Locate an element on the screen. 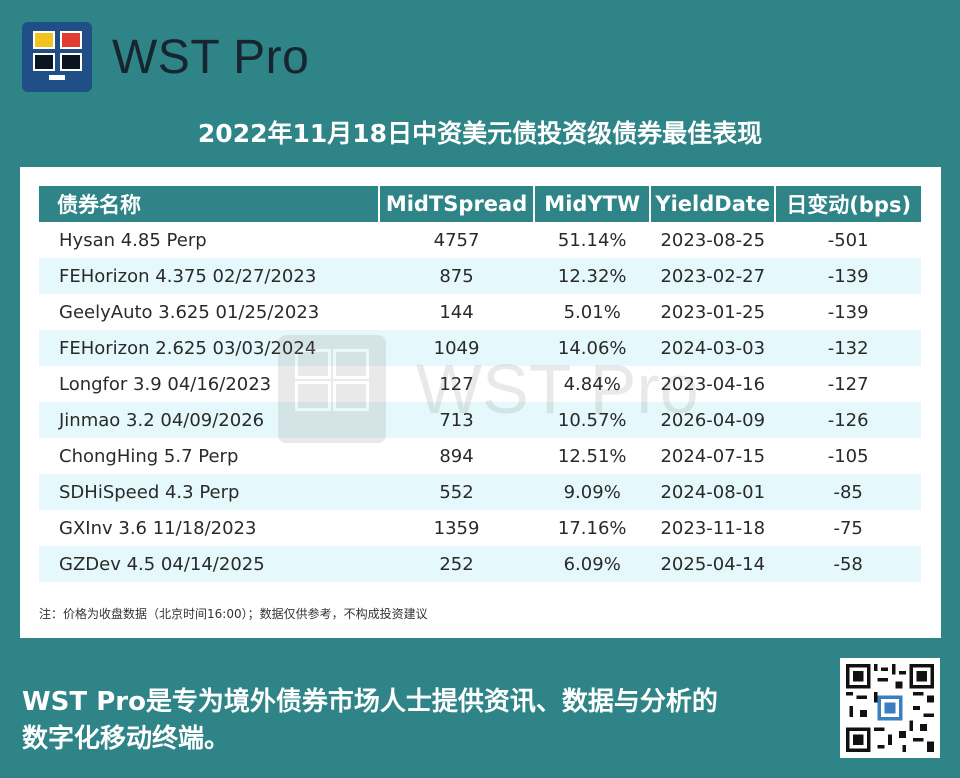 The width and height of the screenshot is (960, 778). cell-midytw: 4.84% is located at coordinates (592, 384).